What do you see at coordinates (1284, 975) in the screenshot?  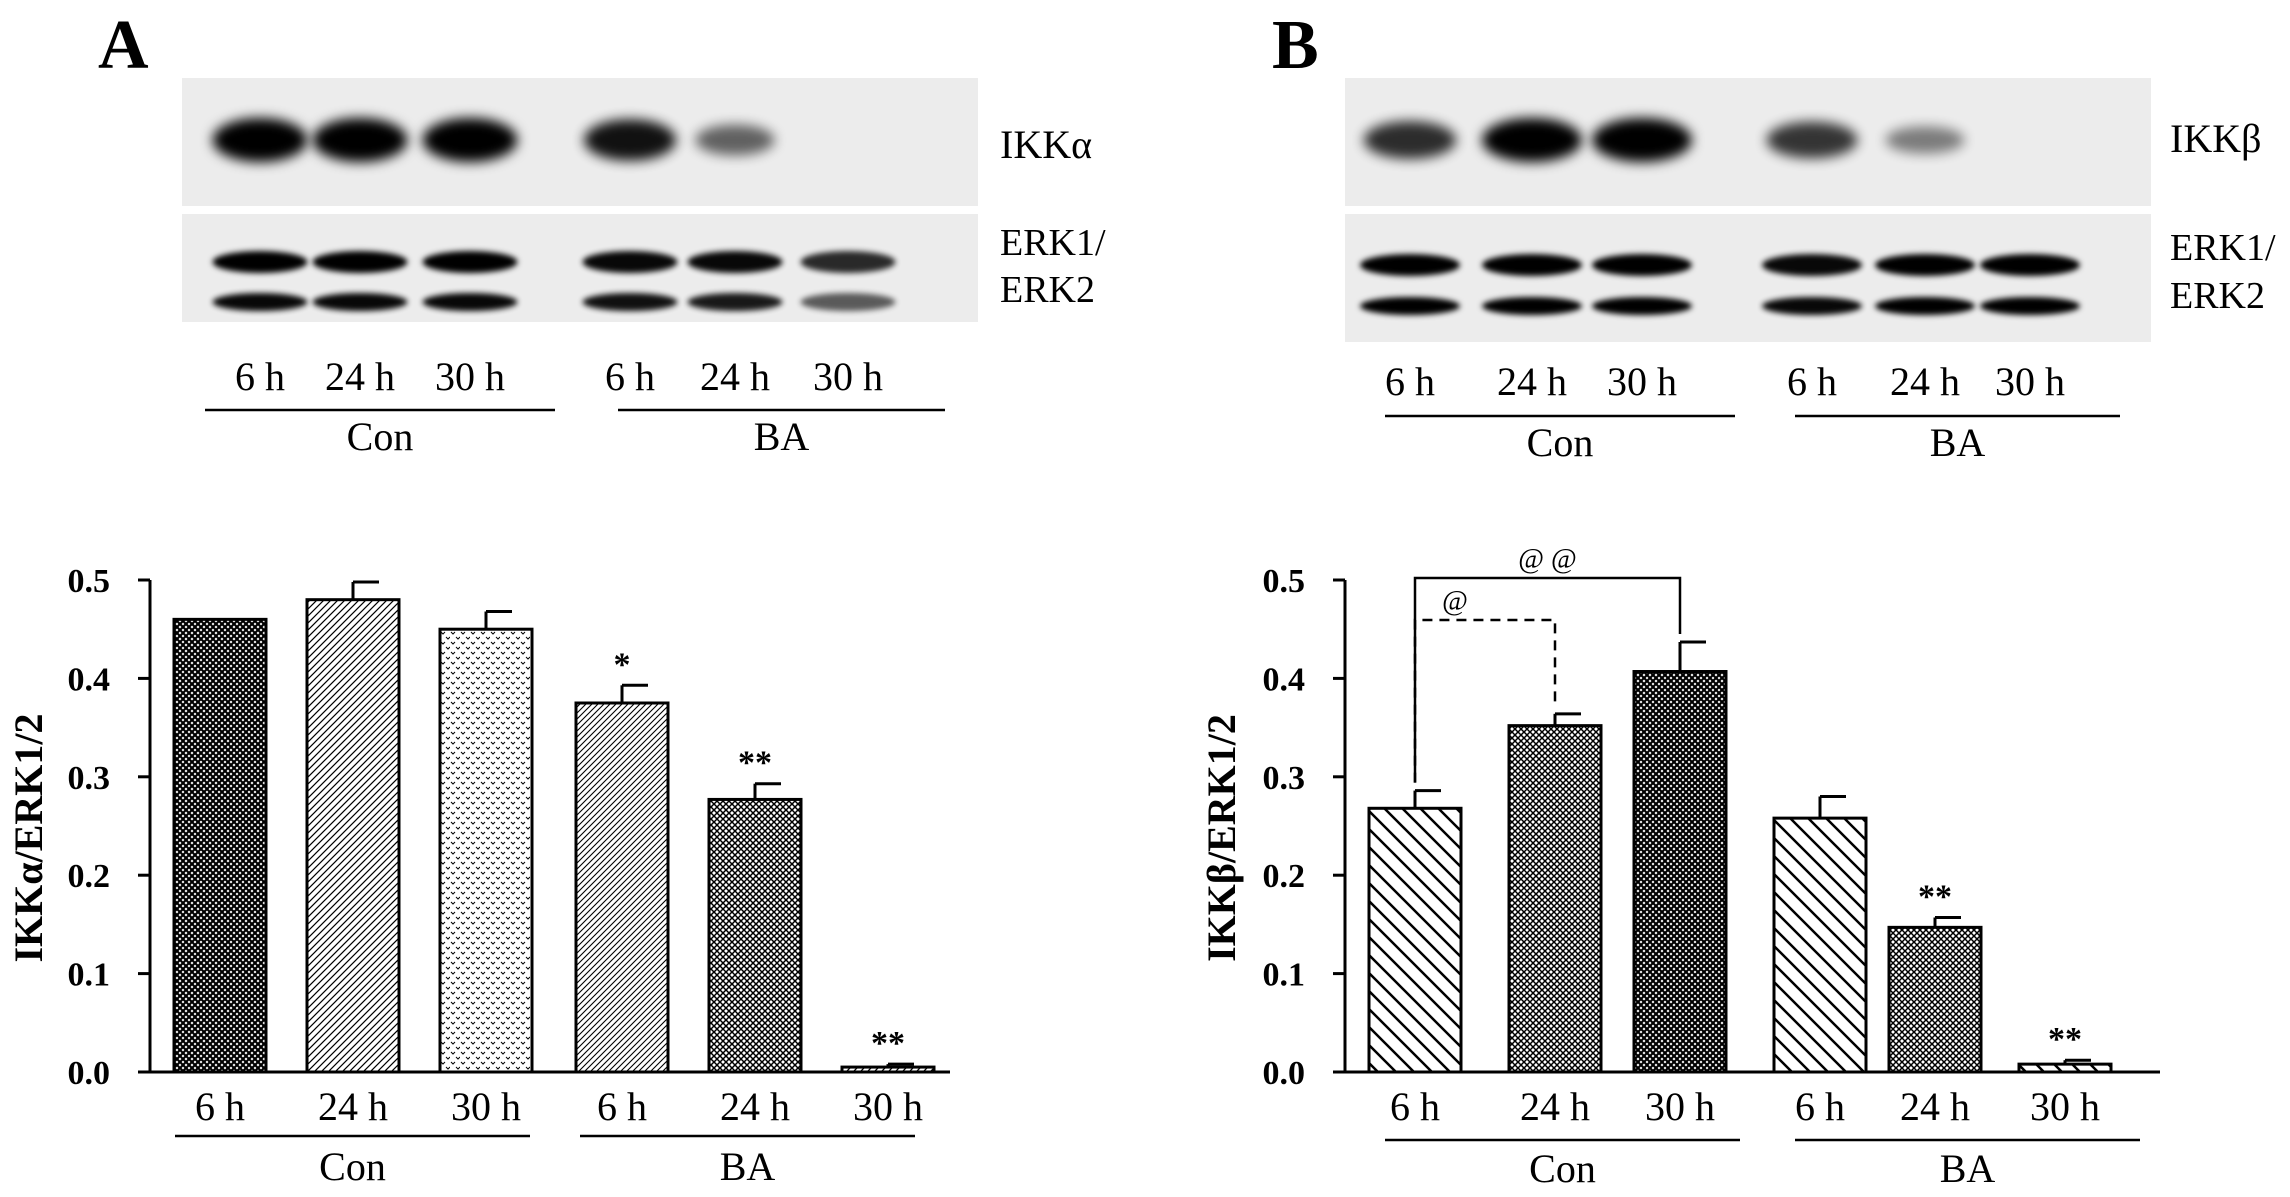 I see `chart-b-y-tick-label: 0.1` at bounding box center [1284, 975].